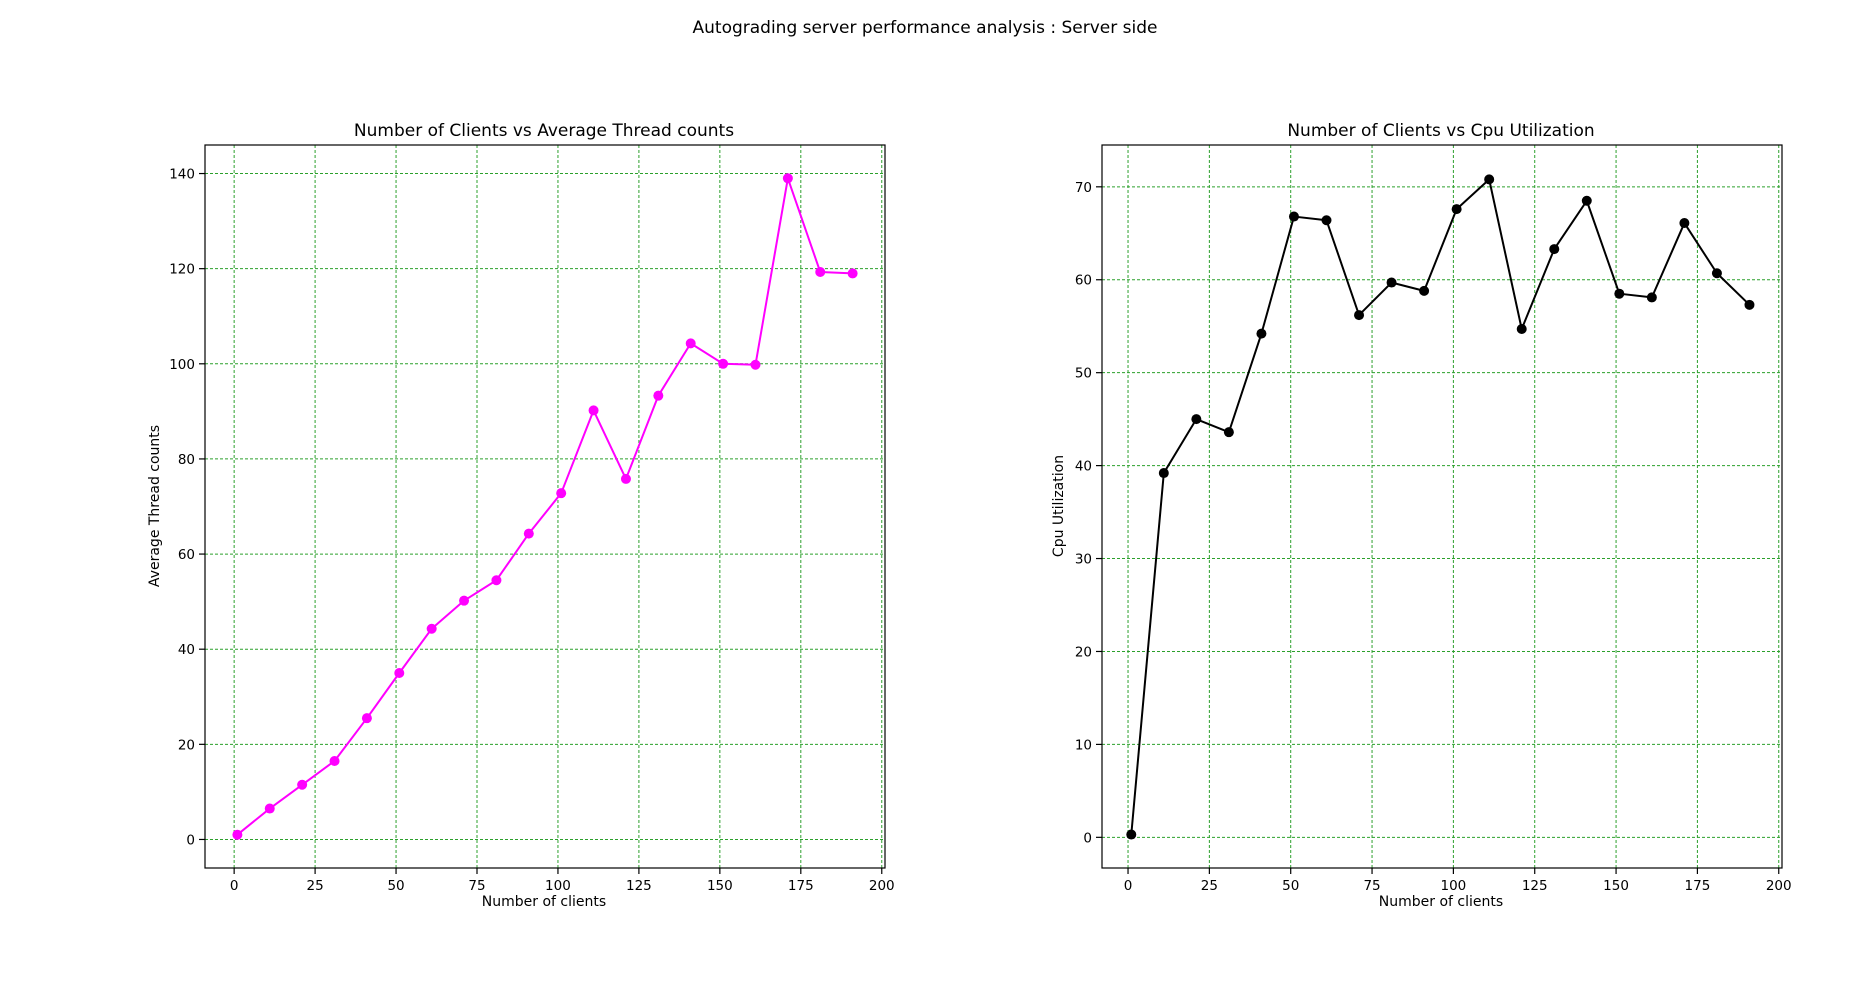 The width and height of the screenshot is (1850, 982). I want to click on y-tick-label: 50, so click(1083, 374).